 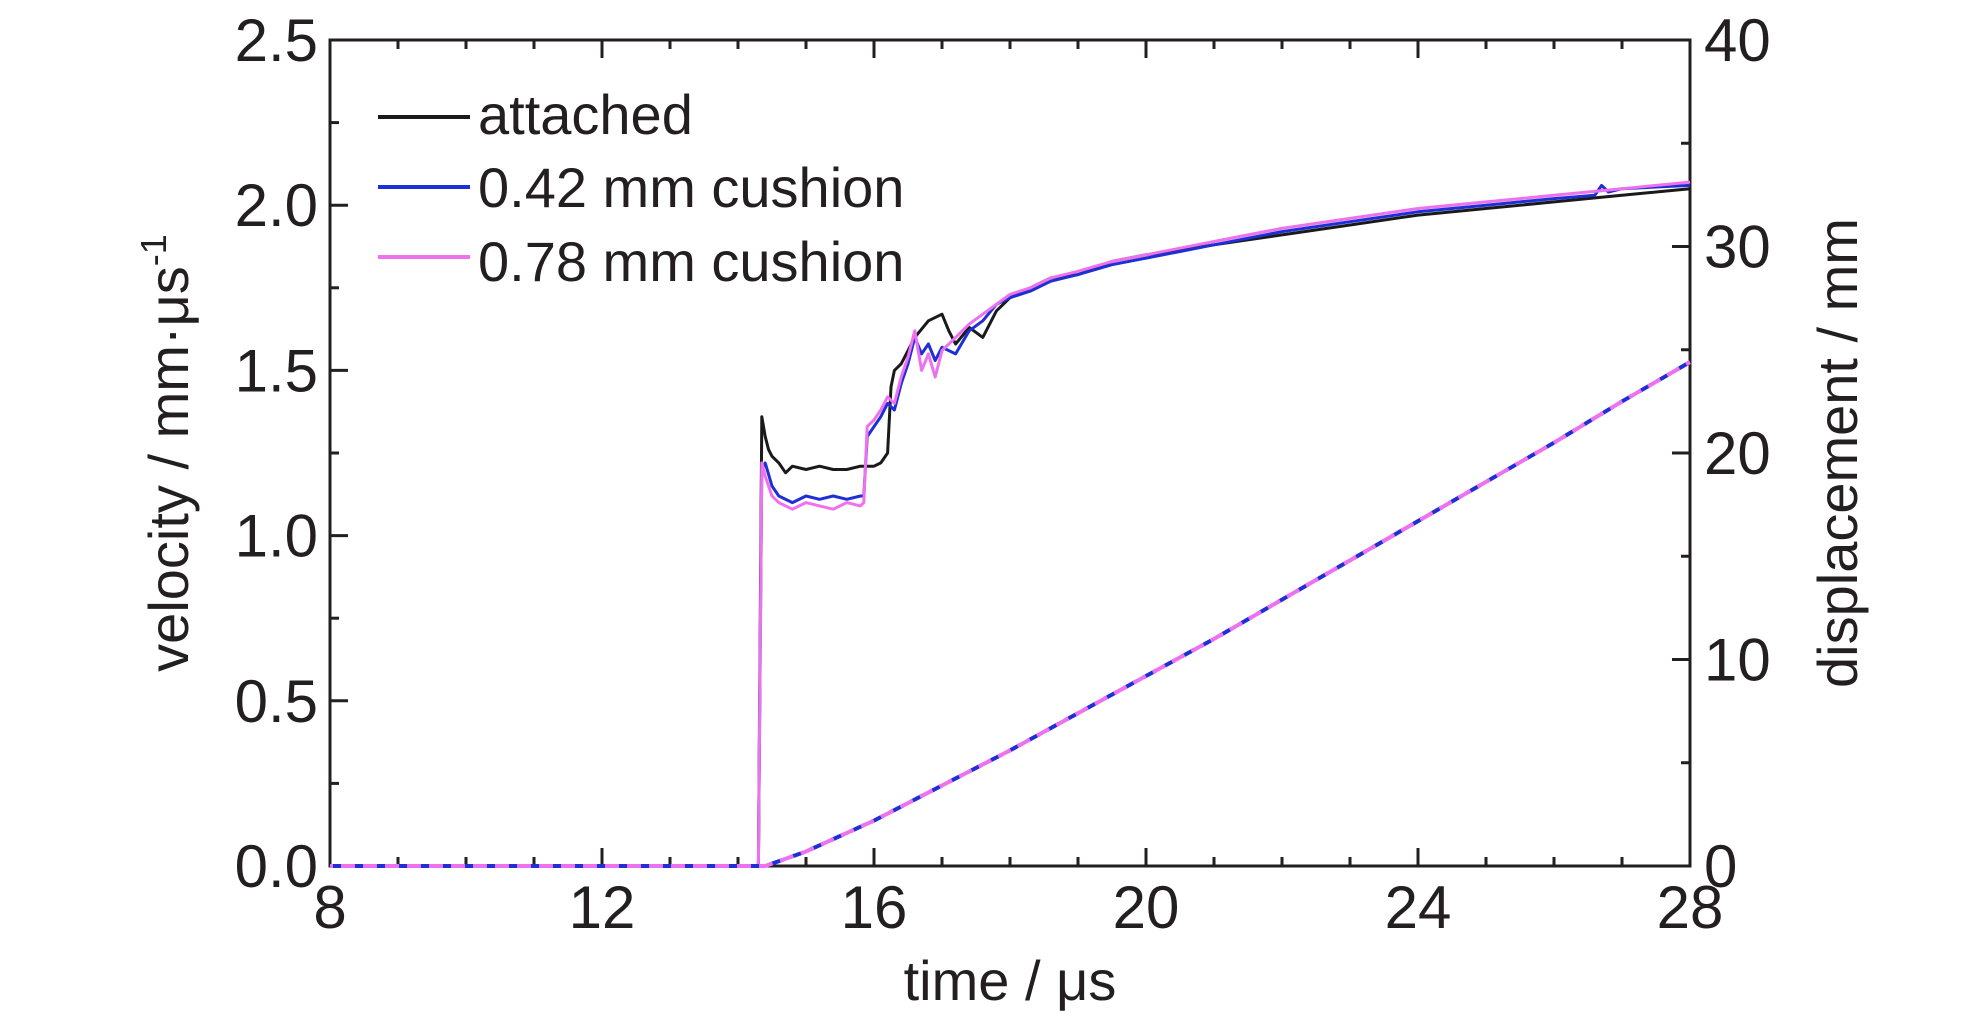 I want to click on y-left-axis-title-main: velocity / mm·μs, so click(x=168, y=469).